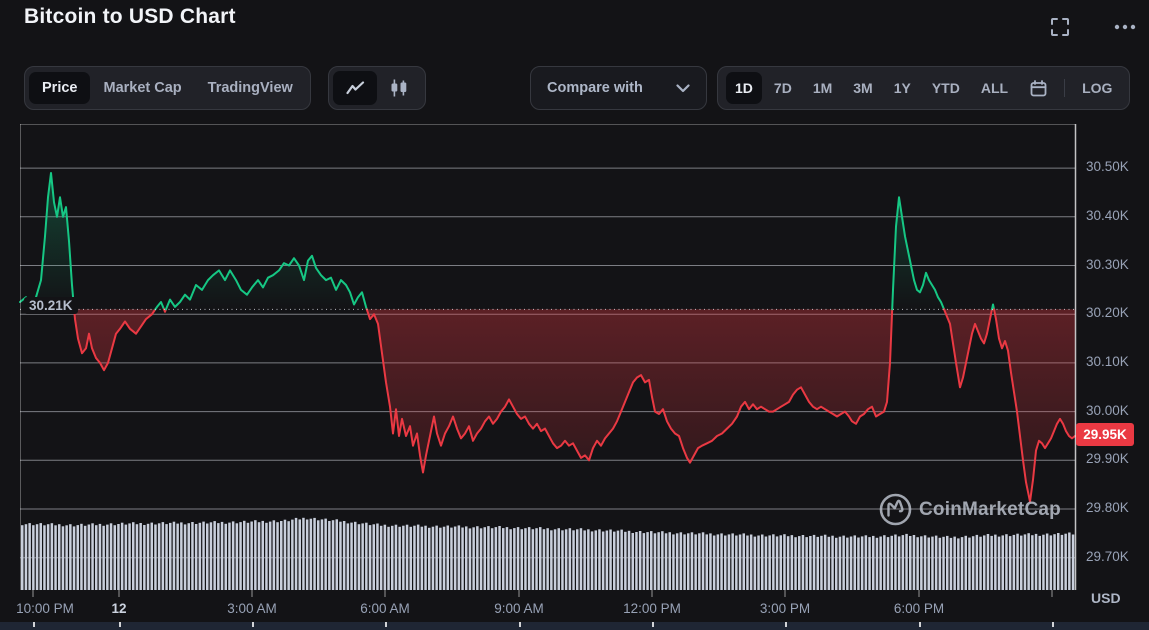 The width and height of the screenshot is (1149, 630). I want to click on range-1y-button: 1Y, so click(902, 88).